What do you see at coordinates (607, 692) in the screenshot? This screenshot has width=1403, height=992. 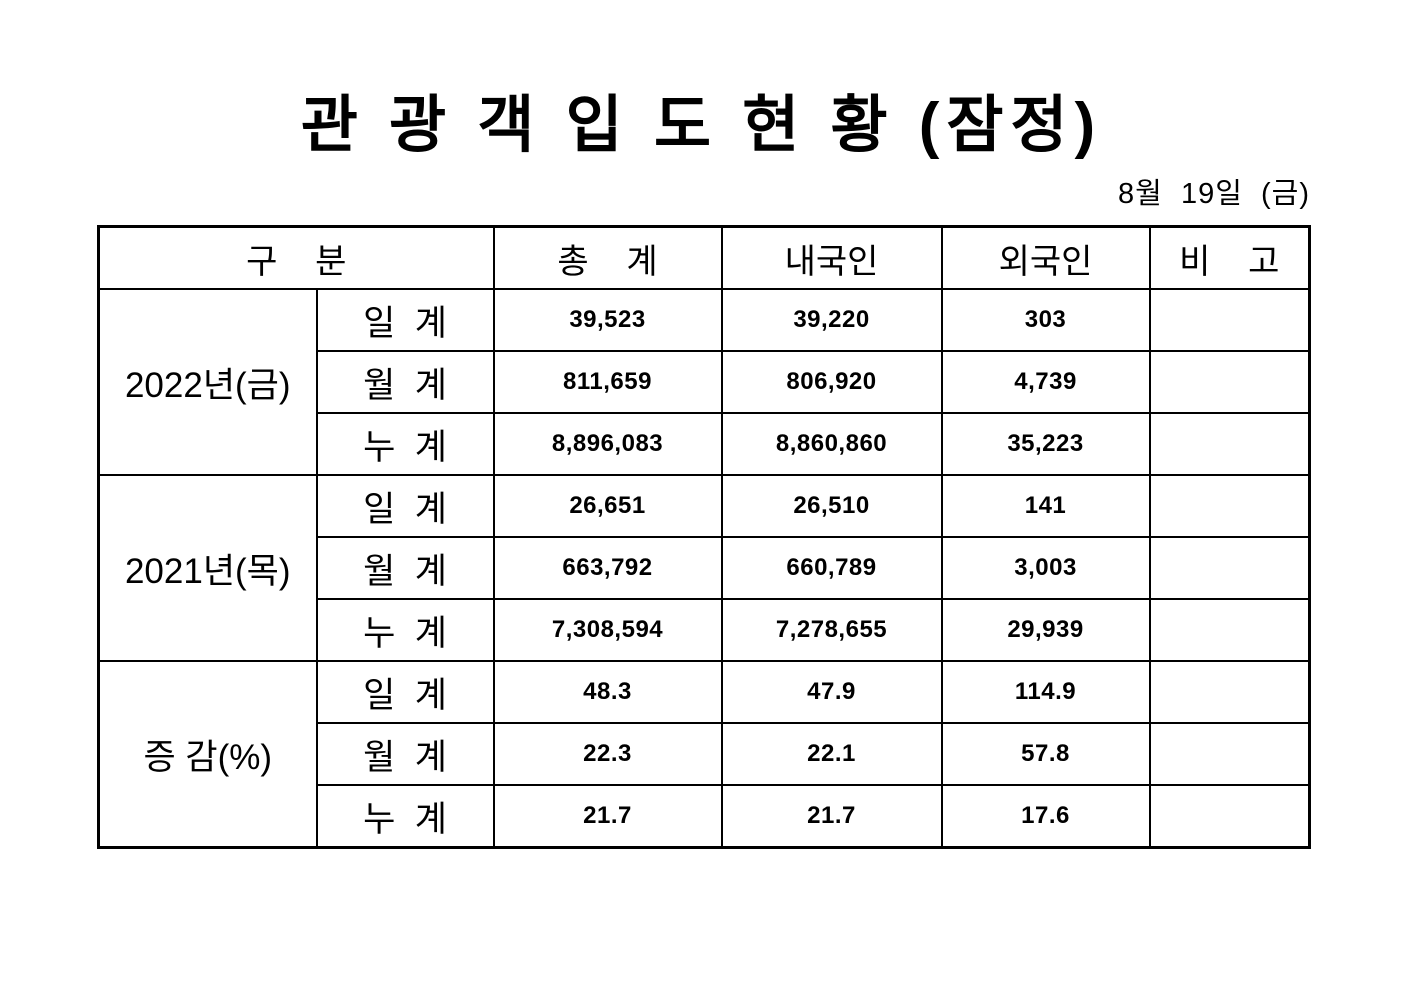 I see `value-total: 48.3` at bounding box center [607, 692].